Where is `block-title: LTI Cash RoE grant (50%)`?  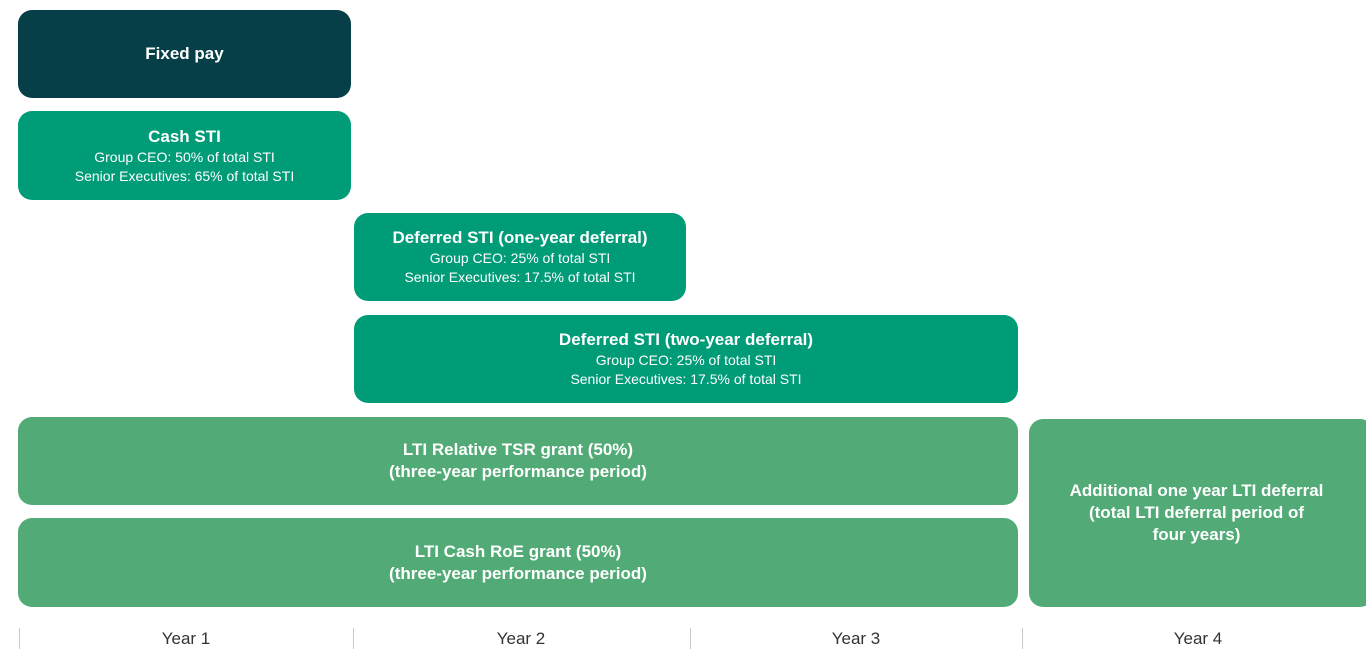 block-title: LTI Cash RoE grant (50%) is located at coordinates (518, 551).